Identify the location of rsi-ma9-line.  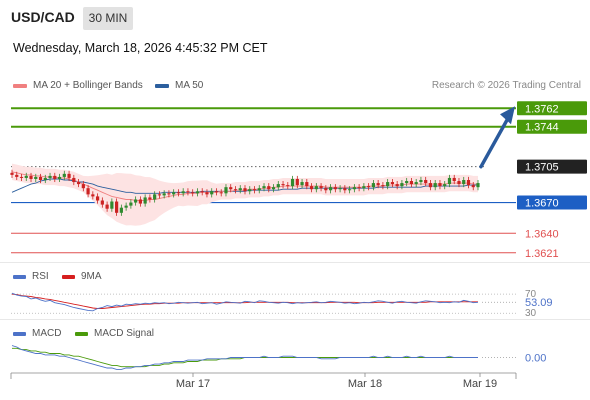
(244, 301).